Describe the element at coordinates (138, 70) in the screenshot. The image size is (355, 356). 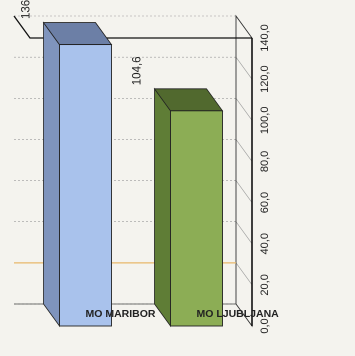
I see `data-label: 104,6` at that location.